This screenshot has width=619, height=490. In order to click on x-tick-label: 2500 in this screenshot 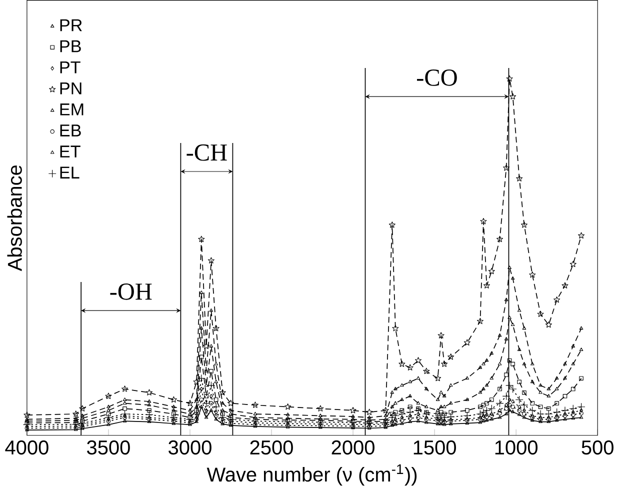, I will do `click(271, 447)`.